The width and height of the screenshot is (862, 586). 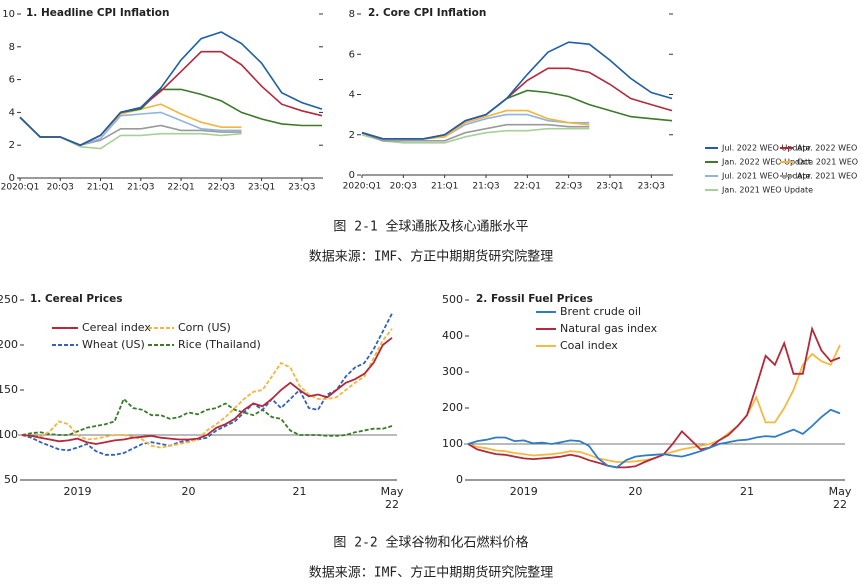 What do you see at coordinates (8, 14) in the screenshot?
I see `y-tick-label: 10` at bounding box center [8, 14].